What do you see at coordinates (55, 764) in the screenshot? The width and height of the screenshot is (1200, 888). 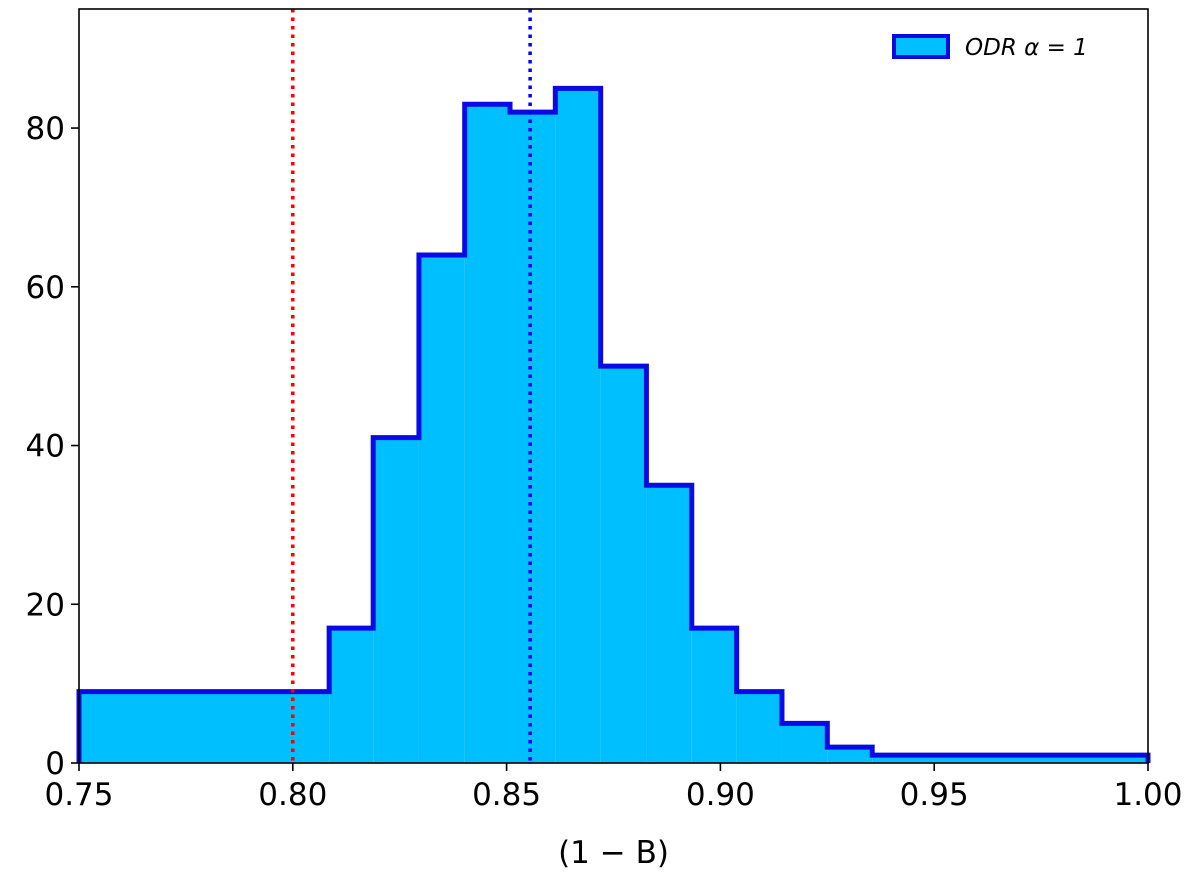 I see `y-tick-label: 0` at bounding box center [55, 764].